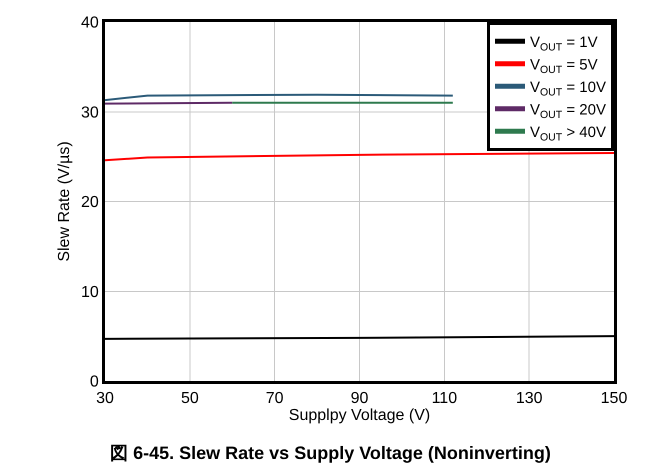  Describe the element at coordinates (529, 399) in the screenshot. I see `x-tick-label: 130` at that location.